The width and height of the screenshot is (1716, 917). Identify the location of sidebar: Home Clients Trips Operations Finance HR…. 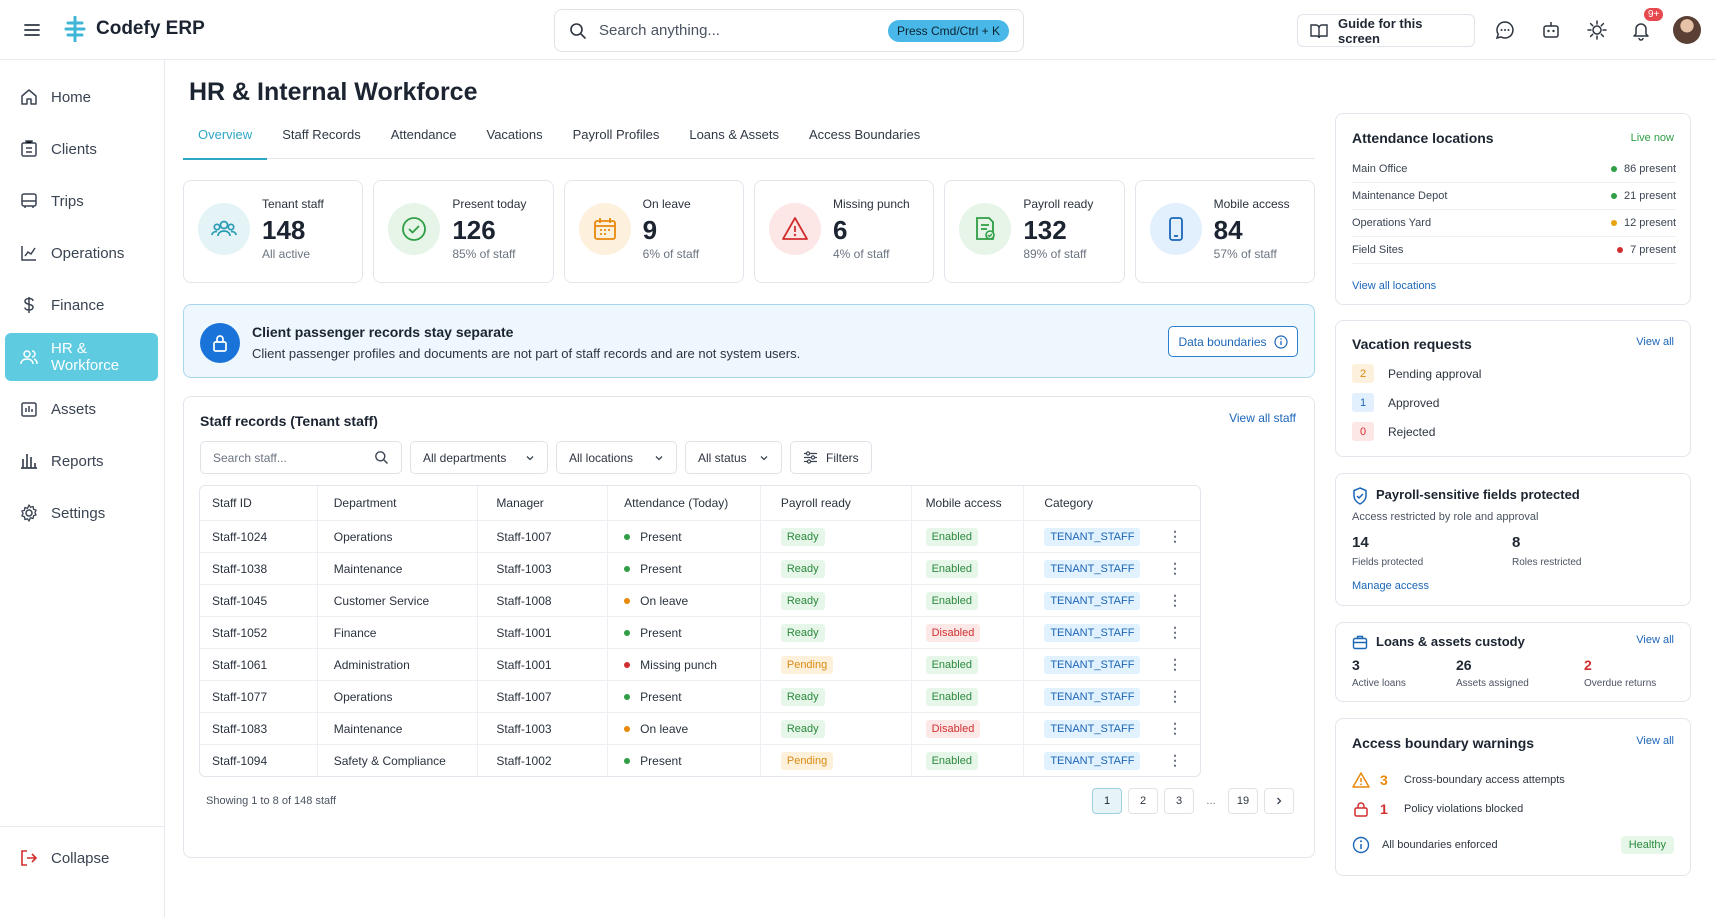
(82, 488).